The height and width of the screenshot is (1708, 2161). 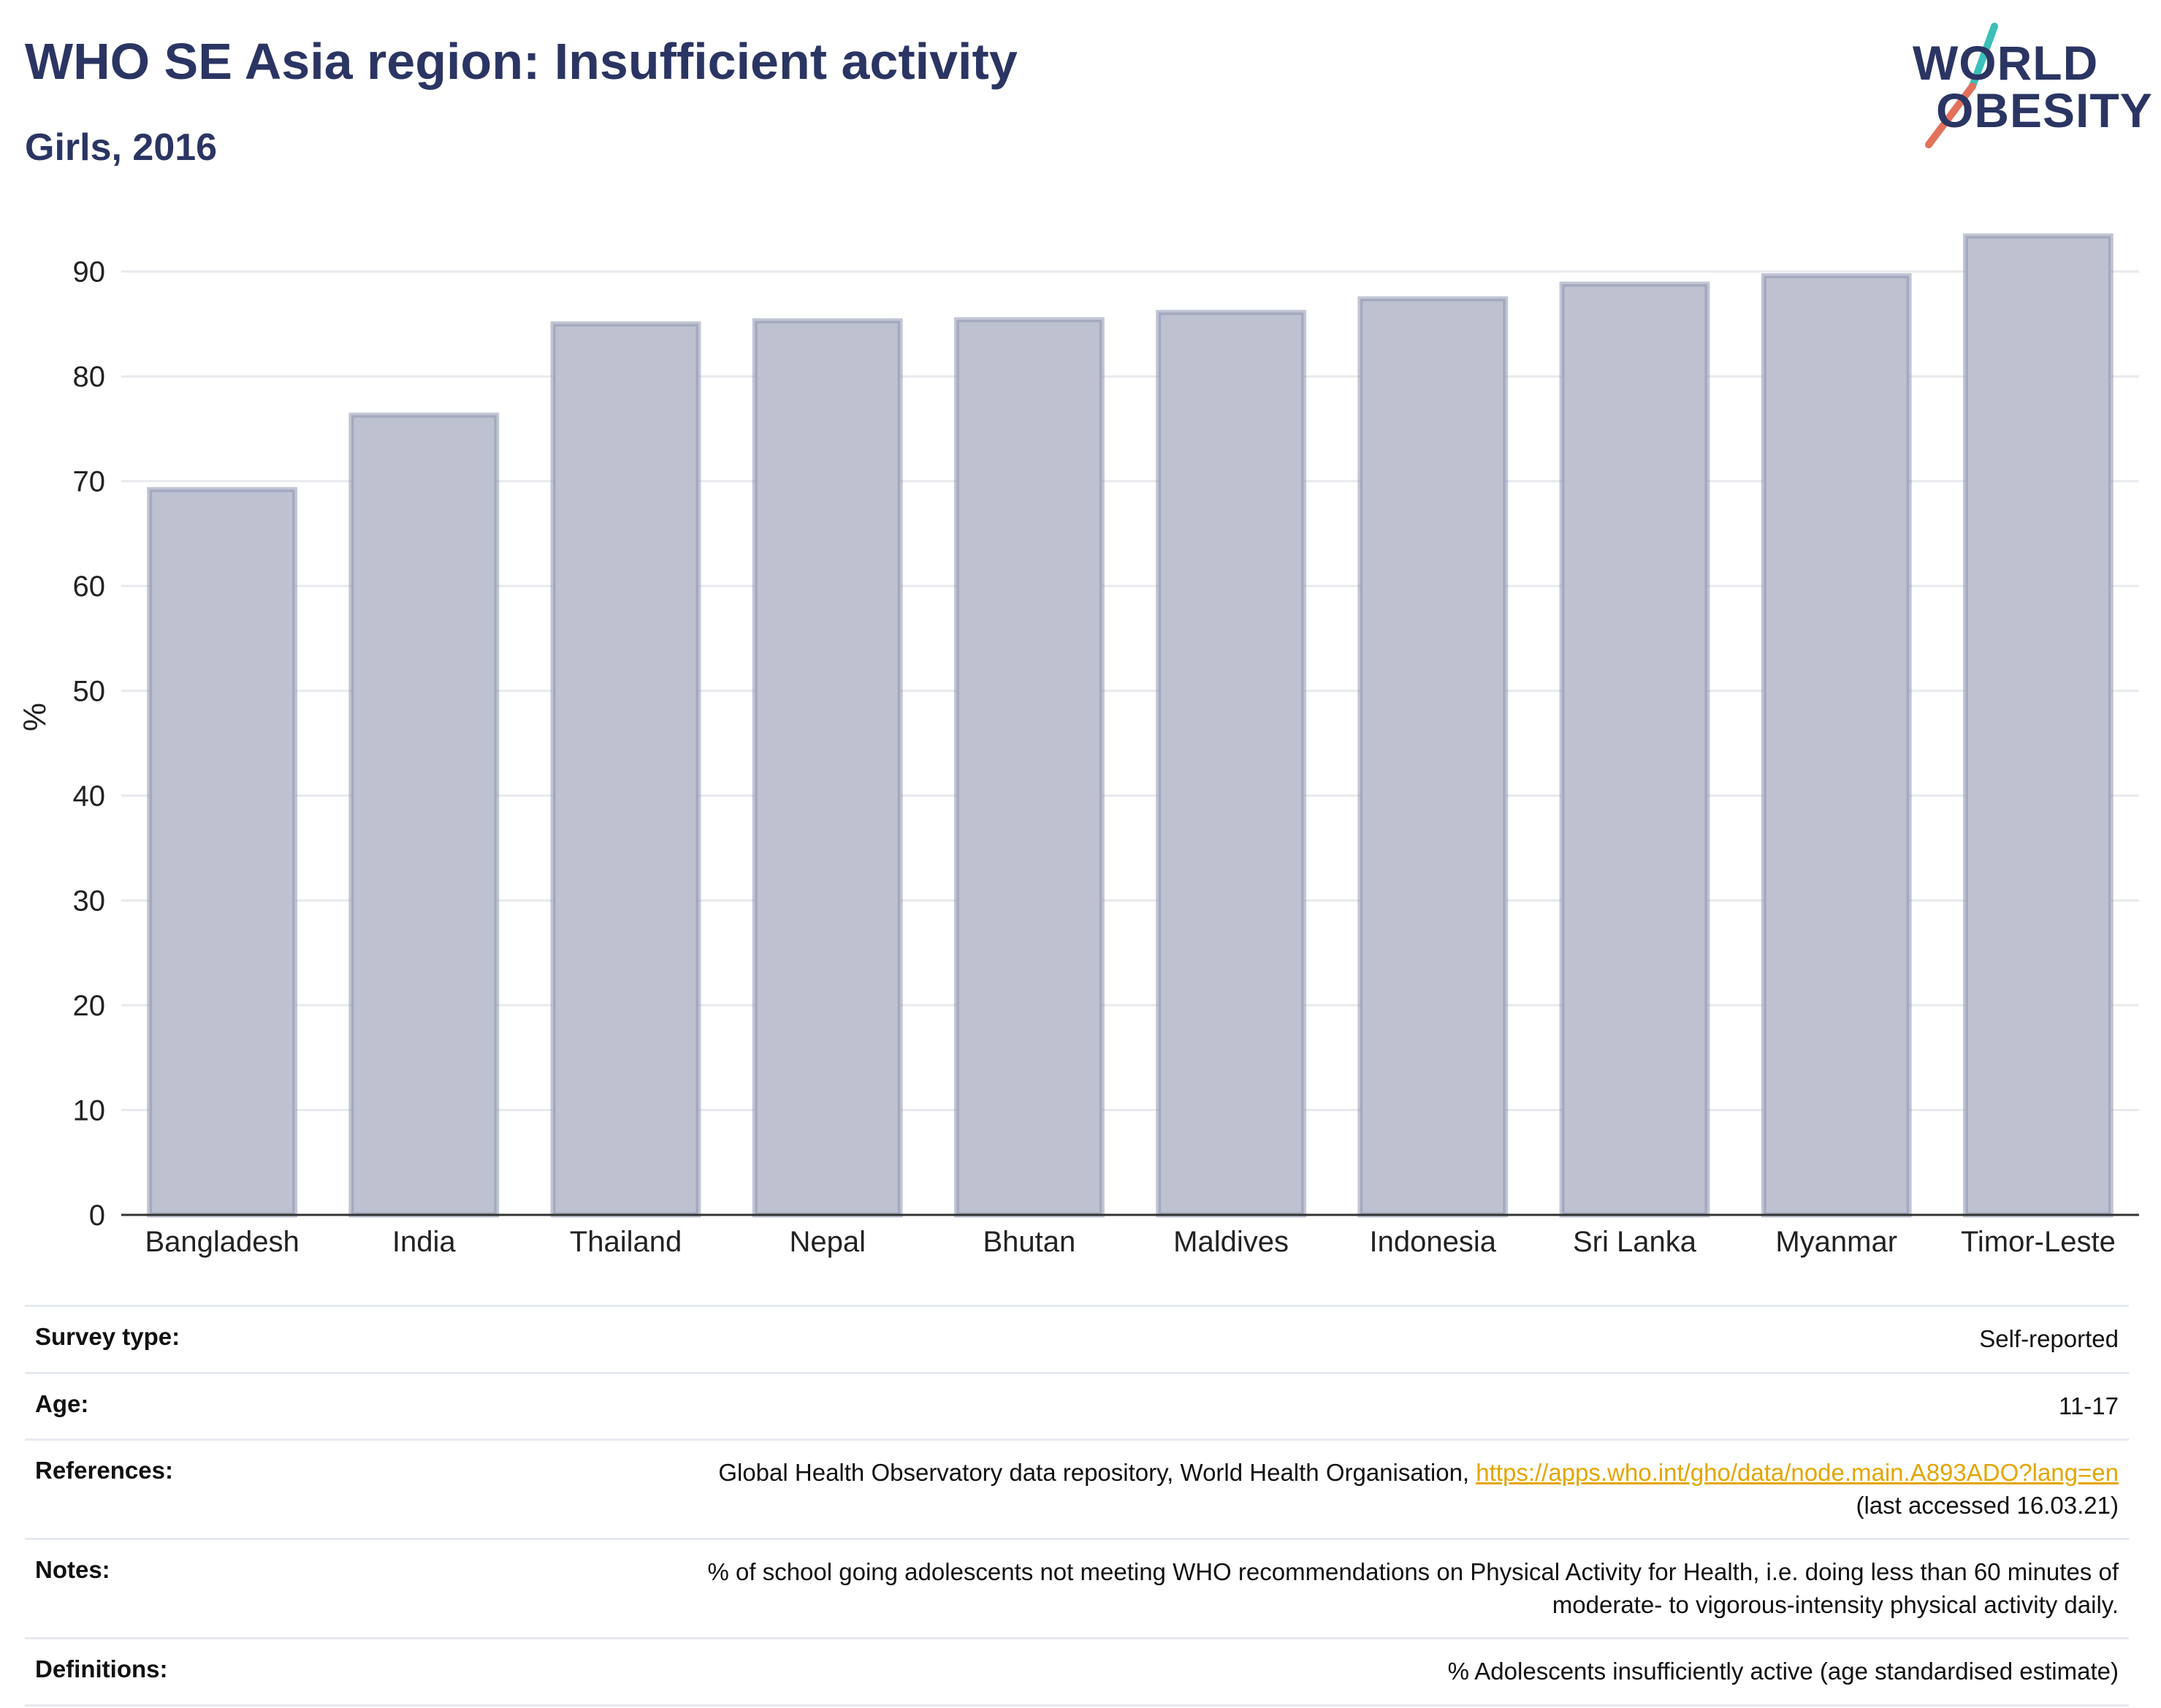 What do you see at coordinates (1077, 1338) in the screenshot?
I see `survey-type-row: Survey type: Self-reported` at bounding box center [1077, 1338].